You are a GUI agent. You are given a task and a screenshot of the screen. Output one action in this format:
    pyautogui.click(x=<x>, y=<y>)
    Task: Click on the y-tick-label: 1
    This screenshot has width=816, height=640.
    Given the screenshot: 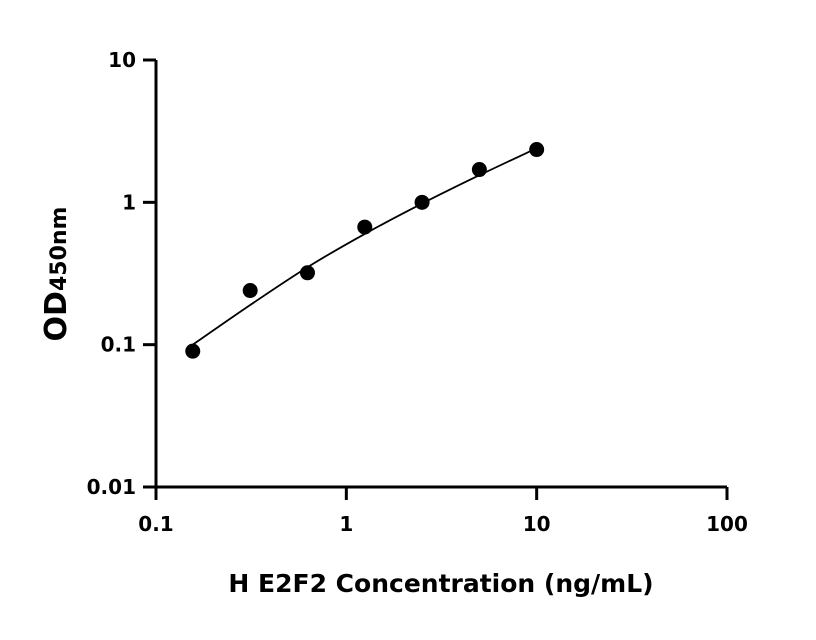 What is the action you would take?
    pyautogui.click(x=129, y=202)
    